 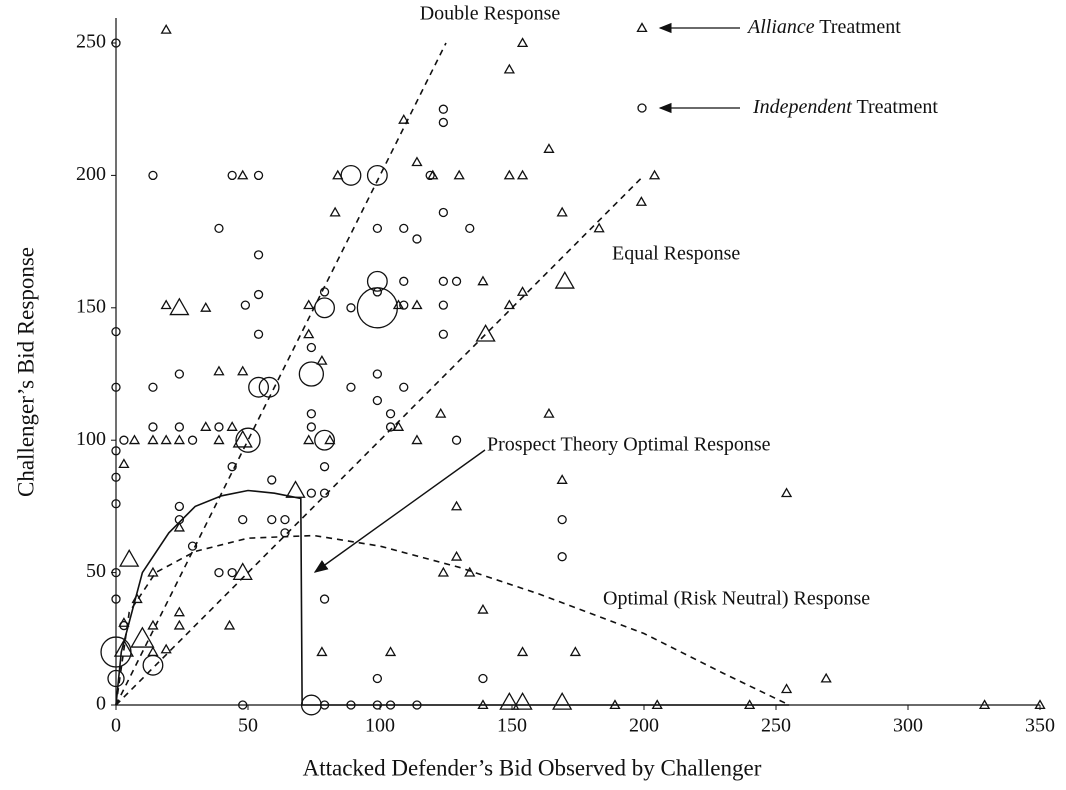 I want to click on y-tick-label: 200, so click(x=91, y=174).